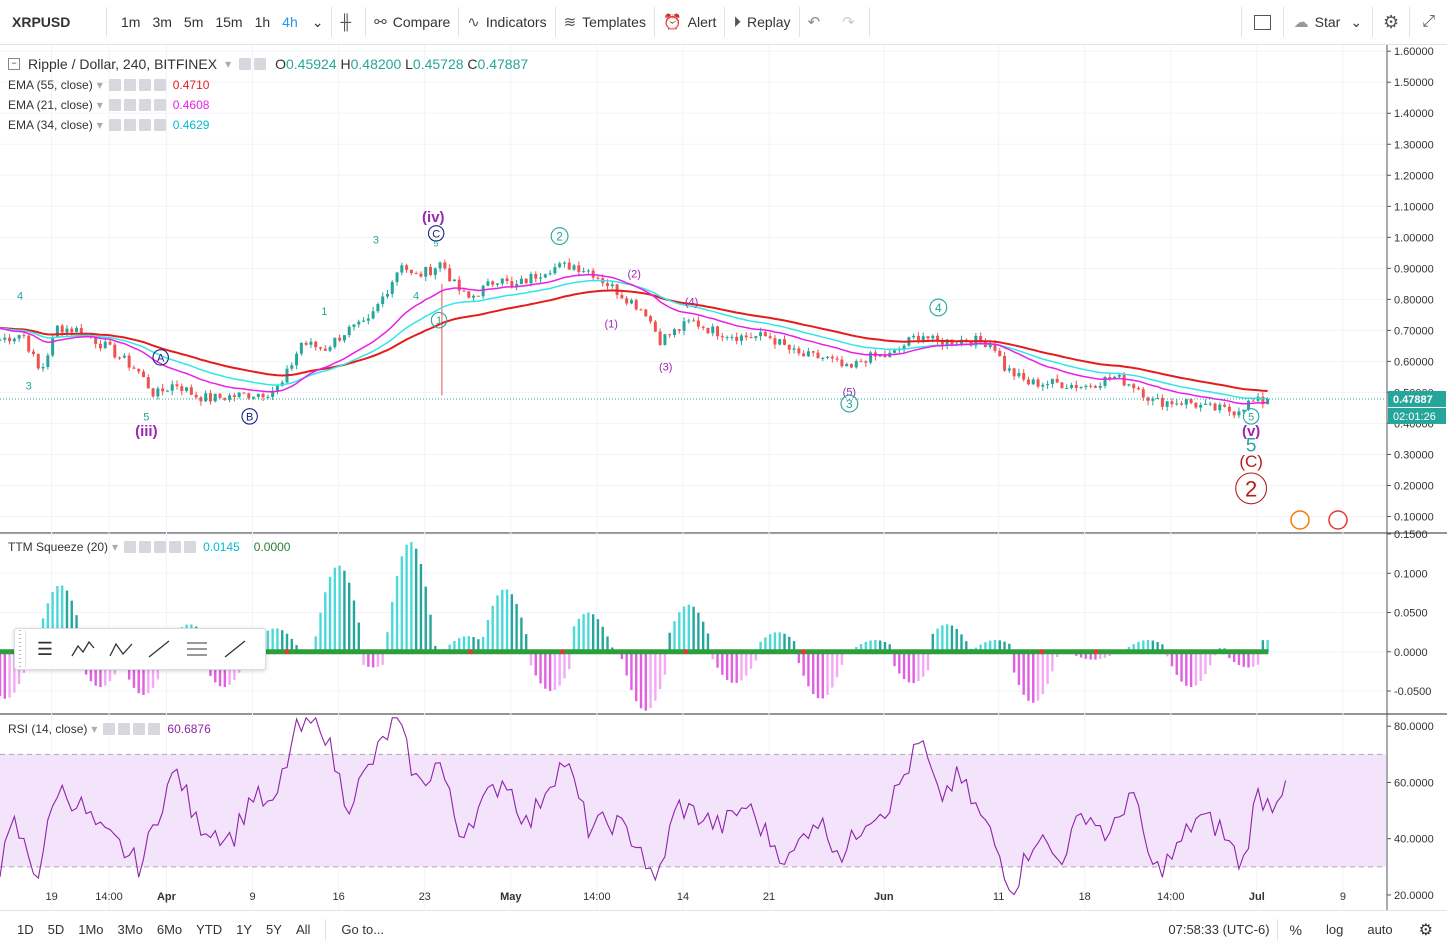  What do you see at coordinates (205, 22) in the screenshot?
I see `timeframe-group: 1m 3m 5m 15m 1h 4h` at bounding box center [205, 22].